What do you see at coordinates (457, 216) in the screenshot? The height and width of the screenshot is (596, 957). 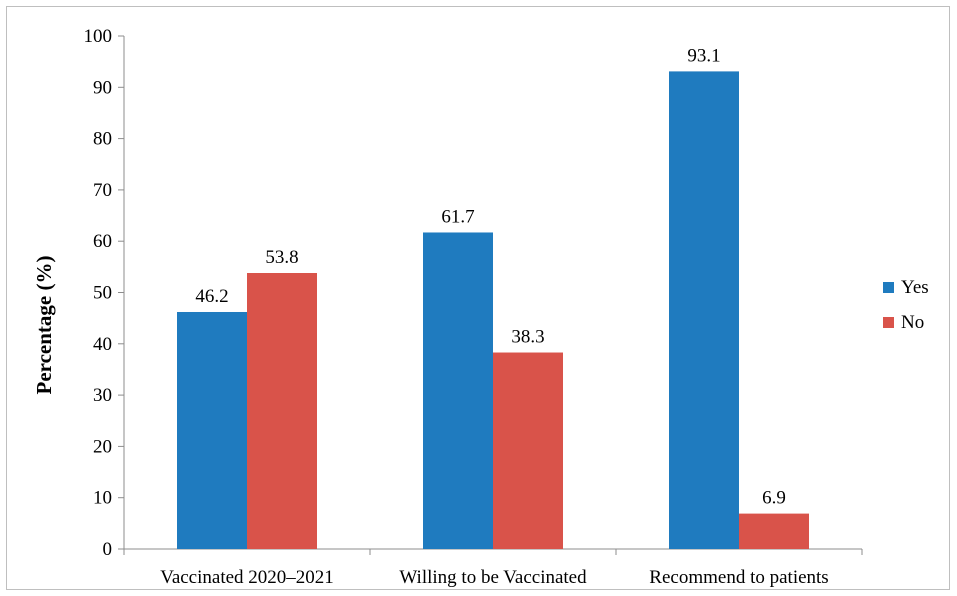 I see `data-label: 61.7` at bounding box center [457, 216].